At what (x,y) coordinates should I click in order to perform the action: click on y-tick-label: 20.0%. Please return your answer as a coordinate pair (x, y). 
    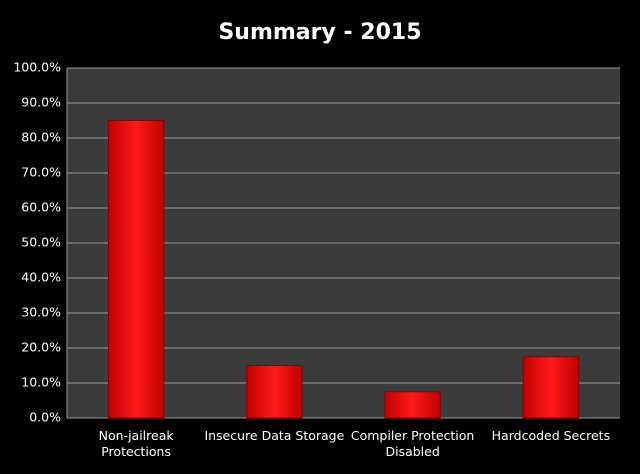
    Looking at the image, I should click on (41, 347).